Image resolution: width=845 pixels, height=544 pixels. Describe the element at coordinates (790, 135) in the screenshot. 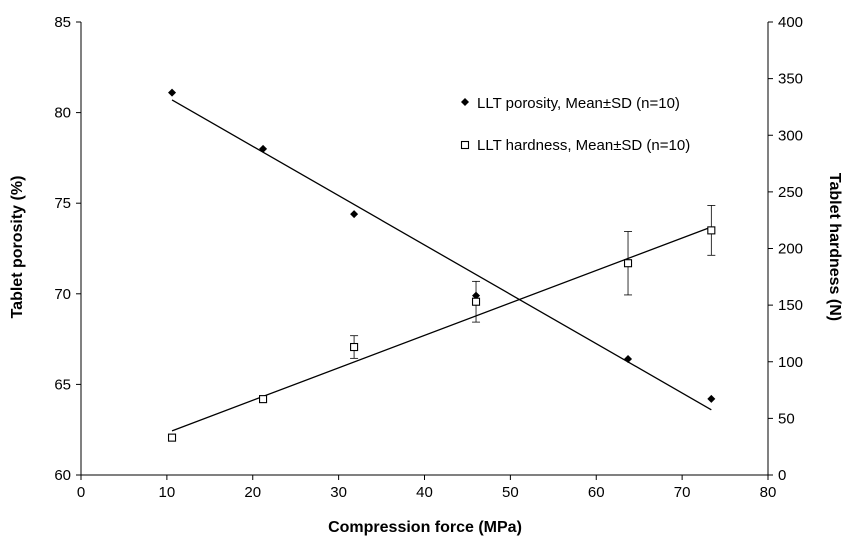

I see `y-right-tick-label: 300` at that location.